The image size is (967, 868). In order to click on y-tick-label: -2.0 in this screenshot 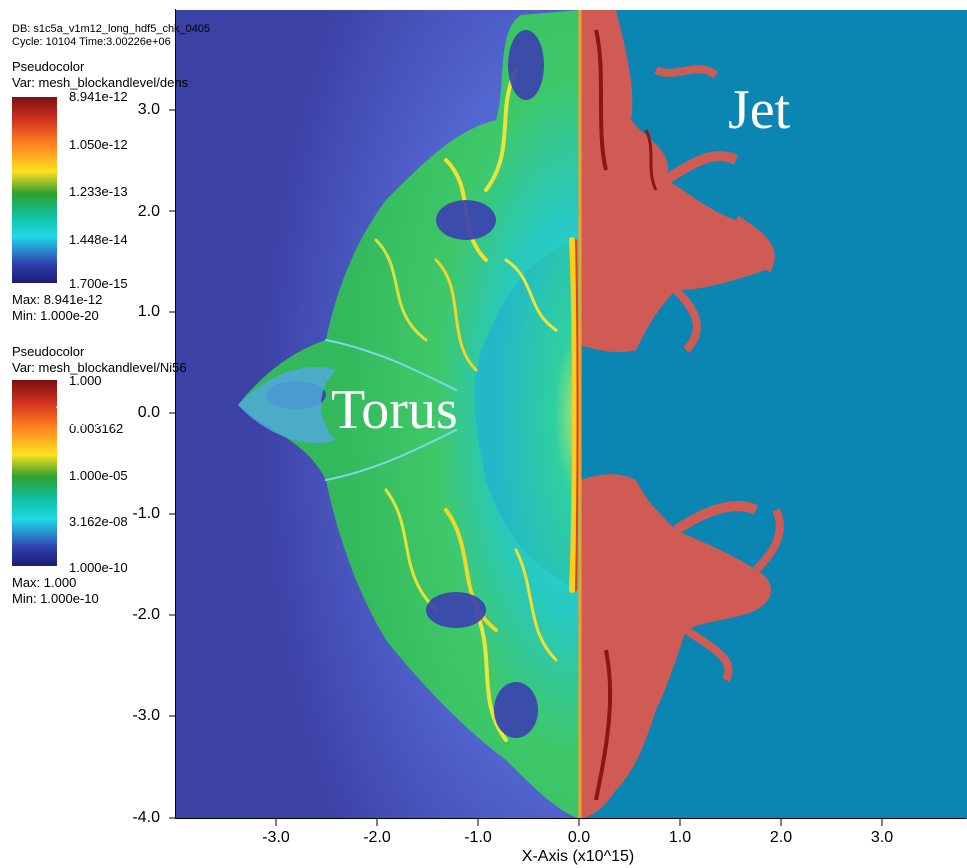, I will do `click(146, 614)`.